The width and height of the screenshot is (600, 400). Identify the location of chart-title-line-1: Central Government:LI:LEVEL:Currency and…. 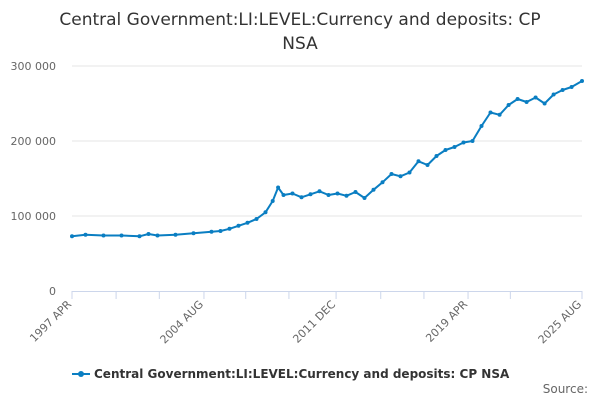
(300, 20).